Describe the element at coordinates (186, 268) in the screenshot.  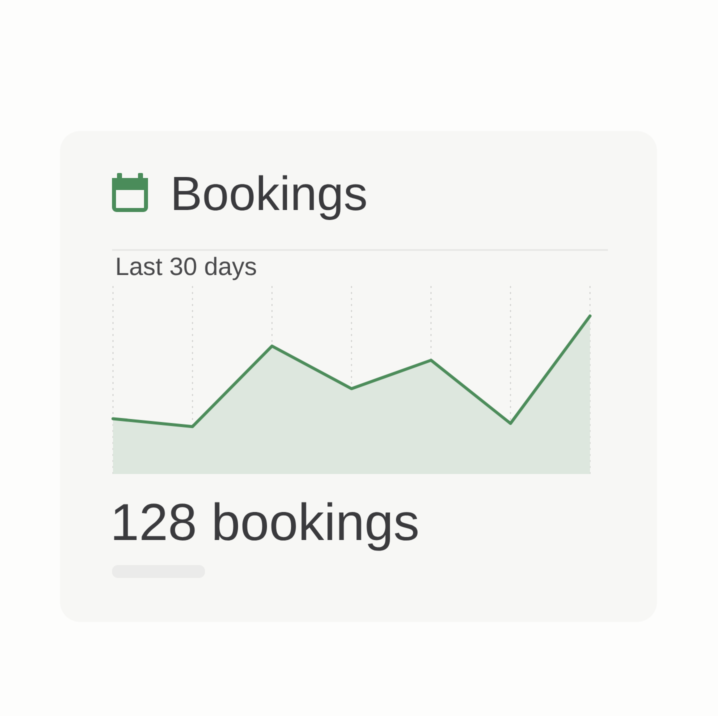
I see `chart-subtitle: Last 30 days` at that location.